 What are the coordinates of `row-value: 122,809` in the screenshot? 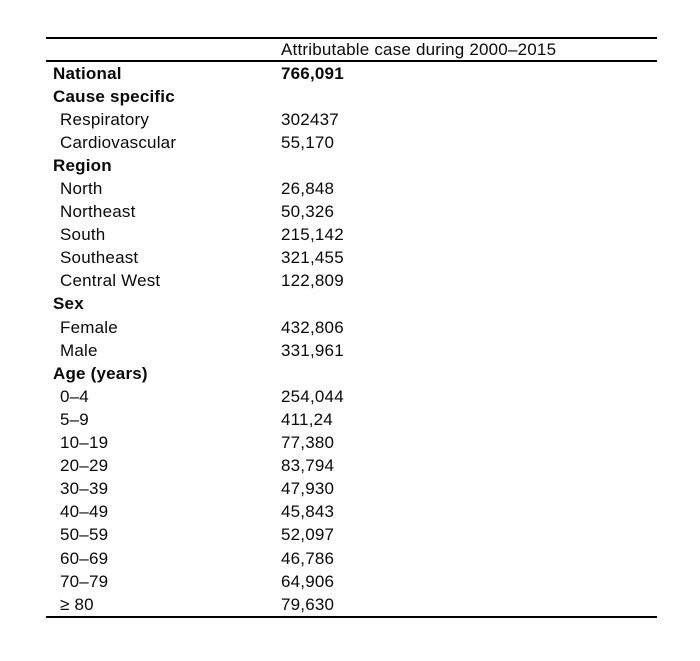 It's located at (312, 281).